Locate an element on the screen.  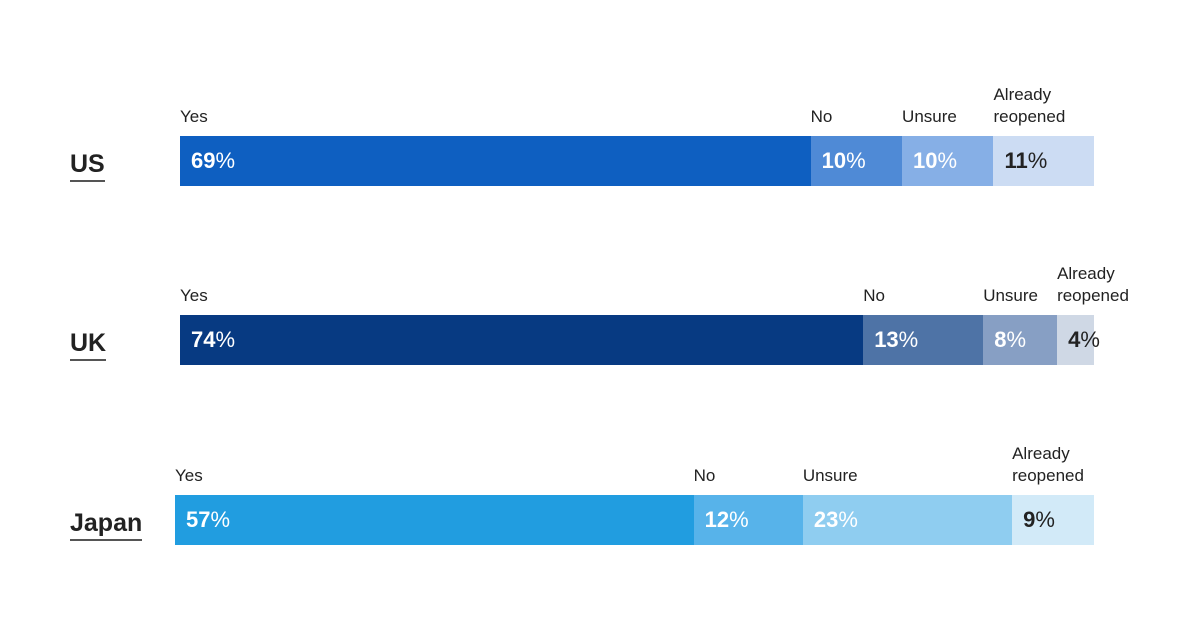
data-label: 4% is located at coordinates (1084, 339).